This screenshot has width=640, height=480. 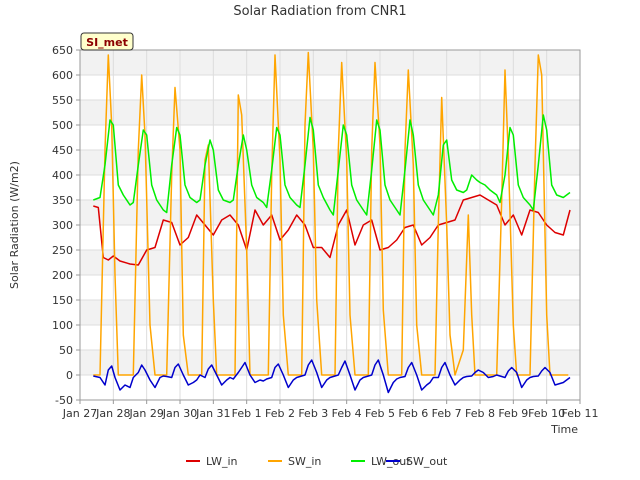 What do you see at coordinates (413, 413) in the screenshot?
I see `x-tick-label: Feb 6` at bounding box center [413, 413].